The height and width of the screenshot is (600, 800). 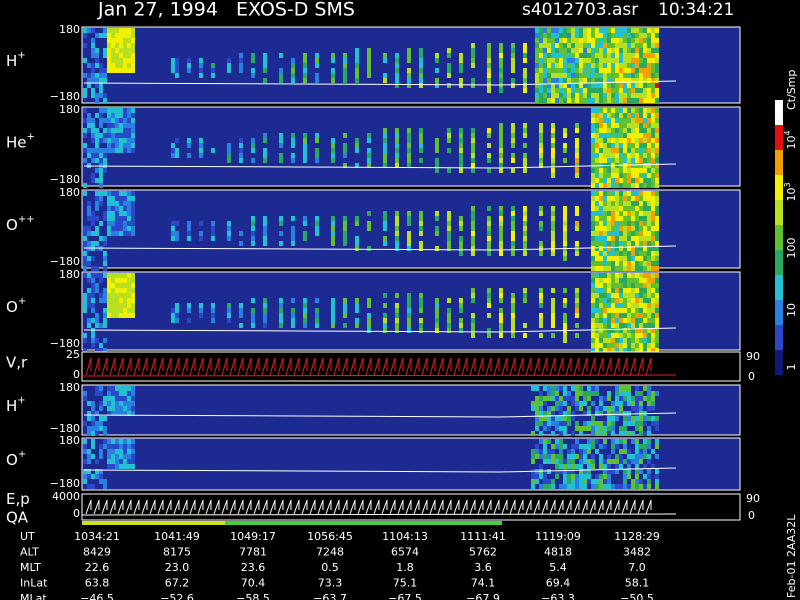 What do you see at coordinates (76, 513) in the screenshot?
I see `axis-bottom: 0` at bounding box center [76, 513].